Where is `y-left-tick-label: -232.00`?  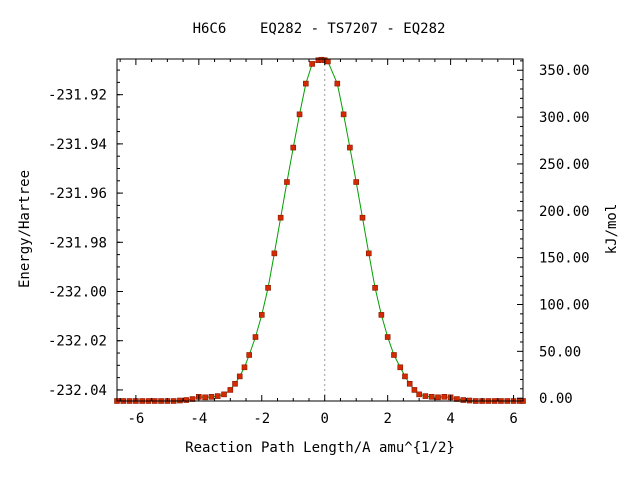
y-left-tick-label: -232.00 is located at coordinates (77, 293).